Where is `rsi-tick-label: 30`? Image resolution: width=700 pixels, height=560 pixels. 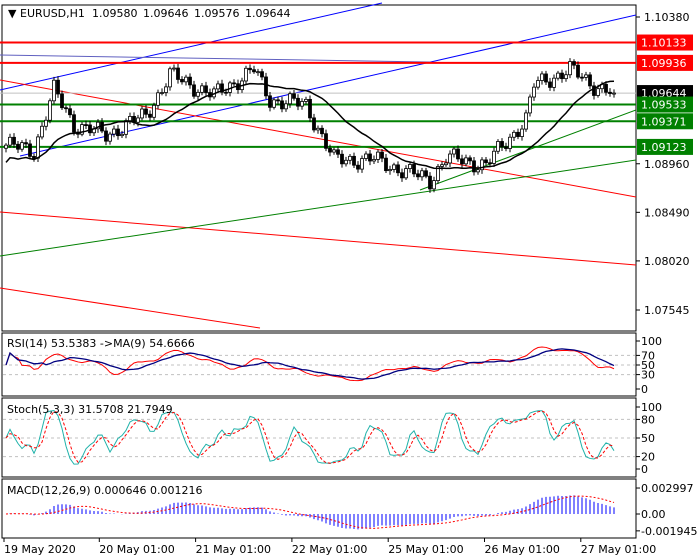
rsi-tick-label: 30 is located at coordinates (648, 375).